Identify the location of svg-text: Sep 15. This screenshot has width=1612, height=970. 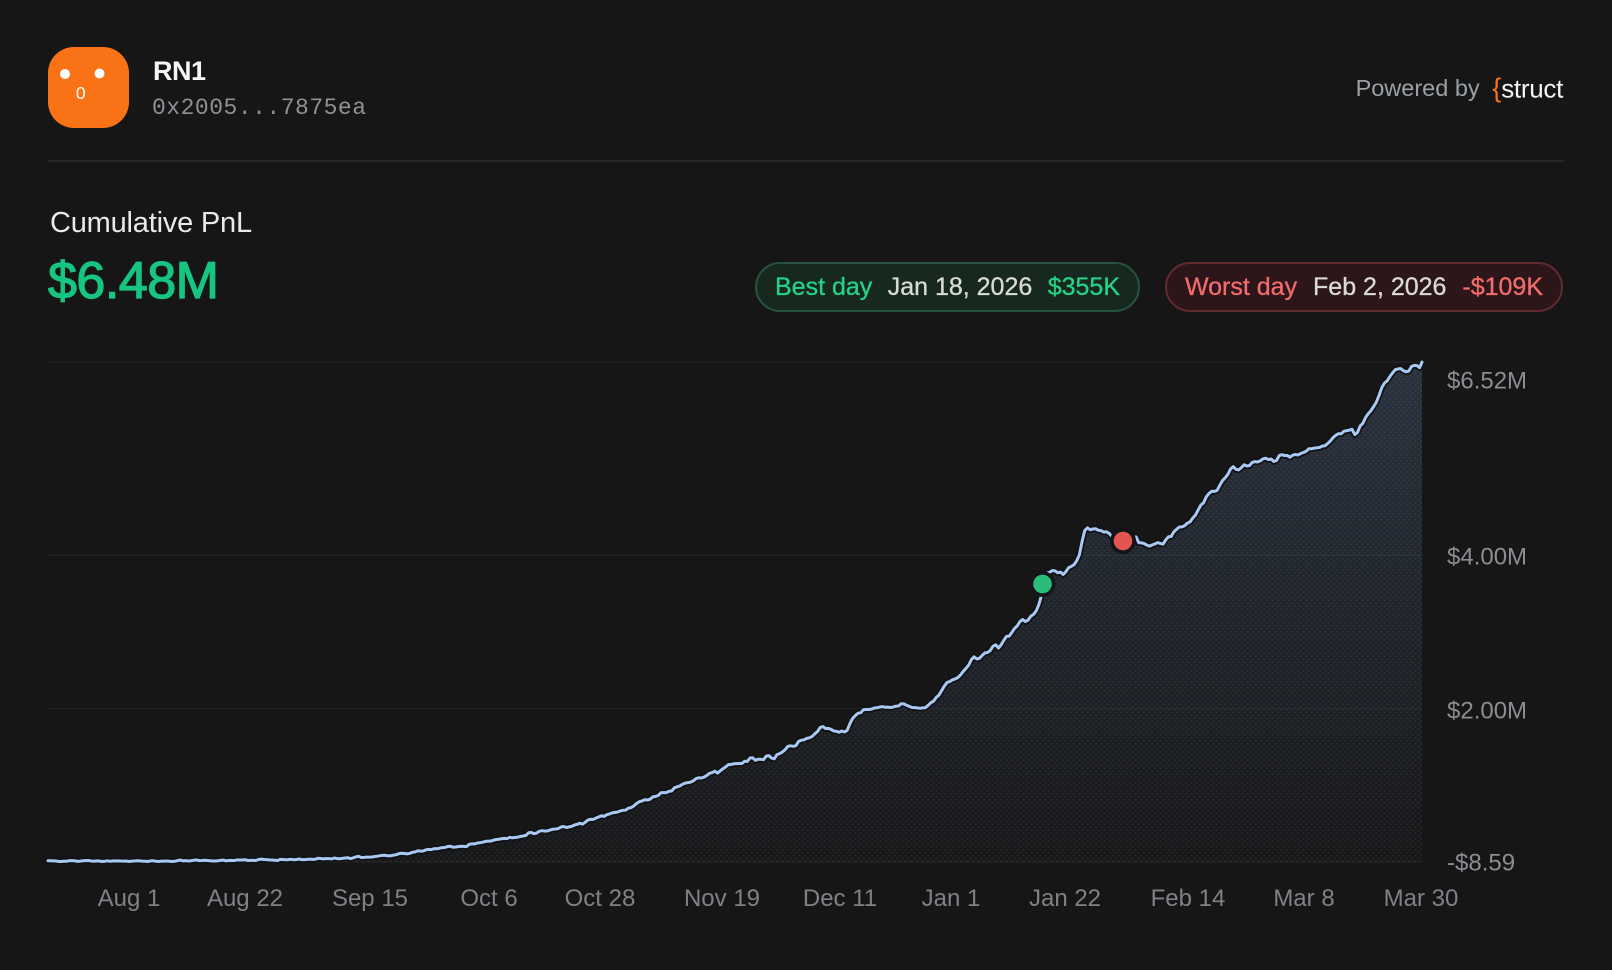
(370, 898).